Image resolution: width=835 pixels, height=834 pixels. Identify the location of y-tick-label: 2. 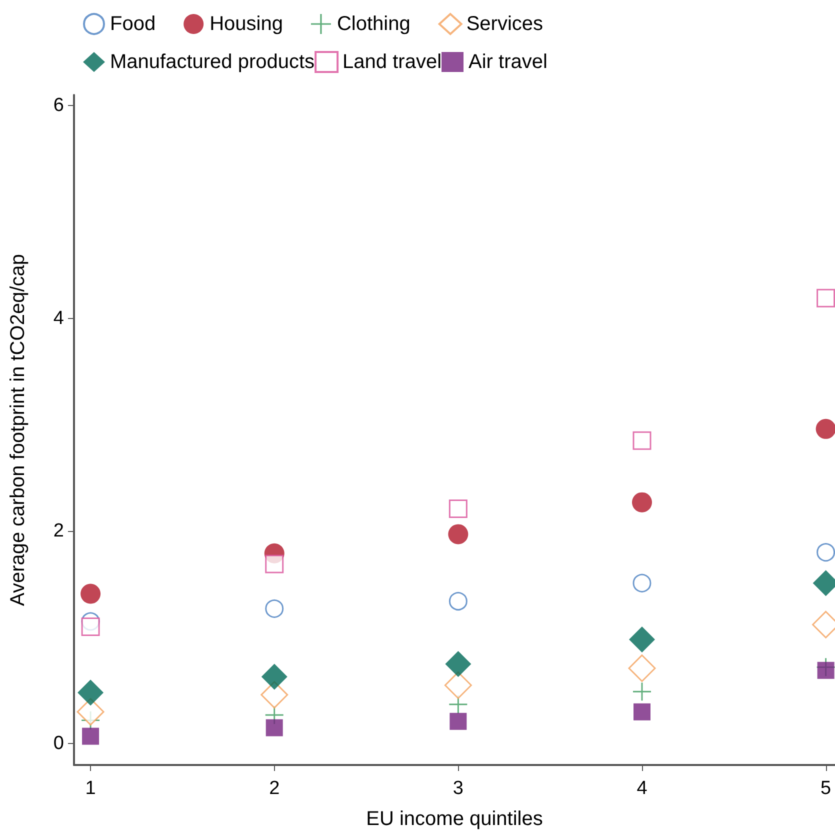
(58, 531).